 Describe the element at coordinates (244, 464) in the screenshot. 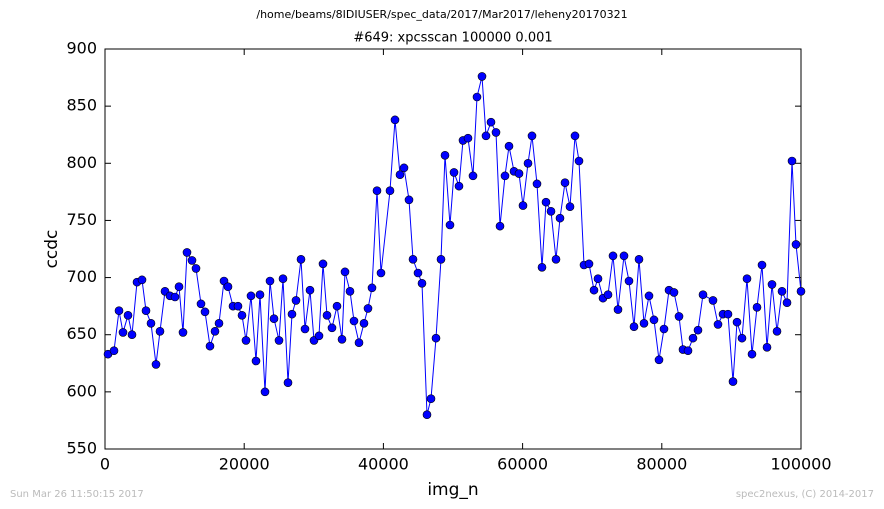

I see `x-tick-label: 20000` at that location.